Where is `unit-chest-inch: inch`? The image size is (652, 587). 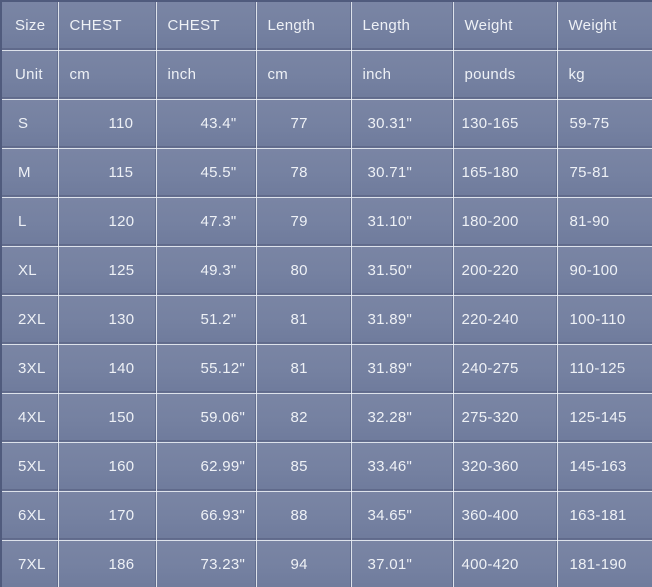 unit-chest-inch: inch is located at coordinates (206, 75).